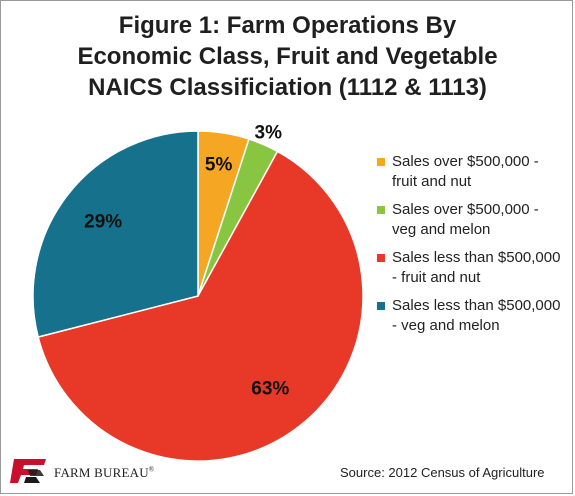  I want to click on legend-item: Sales over $500,000 - fruit and nut, so click(472, 172).